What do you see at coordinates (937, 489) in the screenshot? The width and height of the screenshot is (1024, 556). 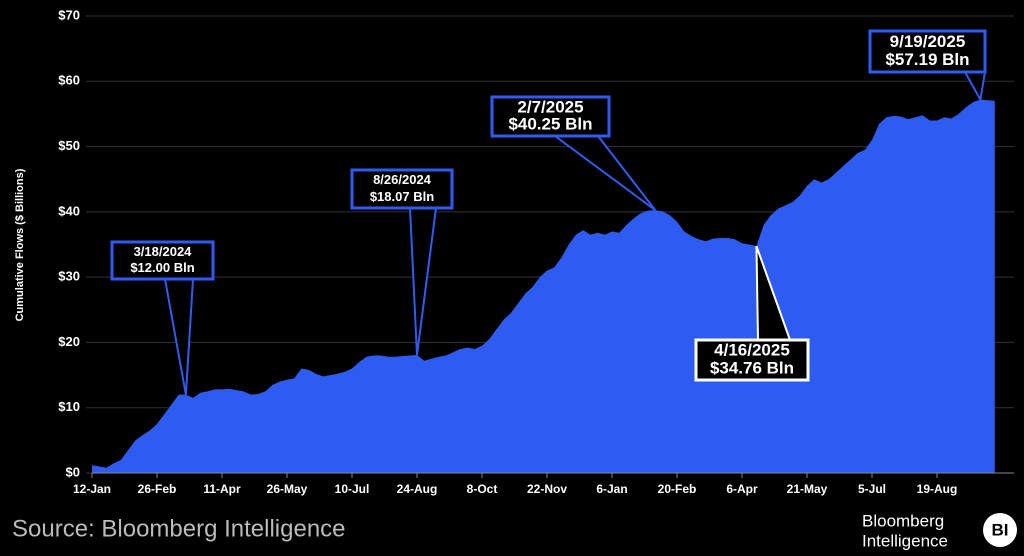 I see `x-tick-label: 19-Aug` at bounding box center [937, 489].